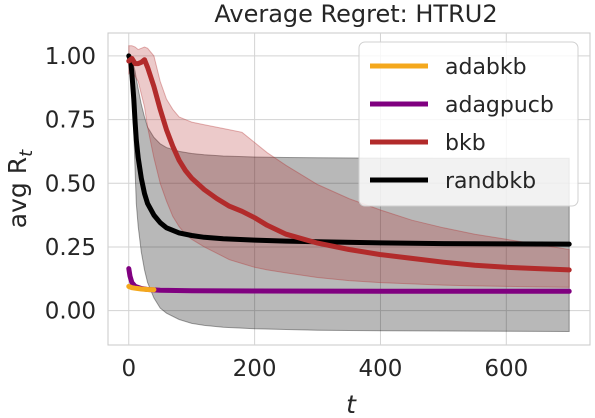 This screenshot has width=595, height=418. I want to click on chart-title: Average Regret: HTRU2, so click(355, 14).